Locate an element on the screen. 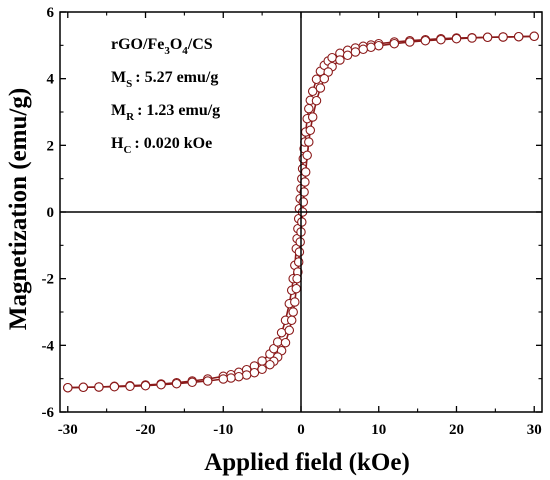  sample-label: rGO/Fe3O4/CS is located at coordinates (162, 46).